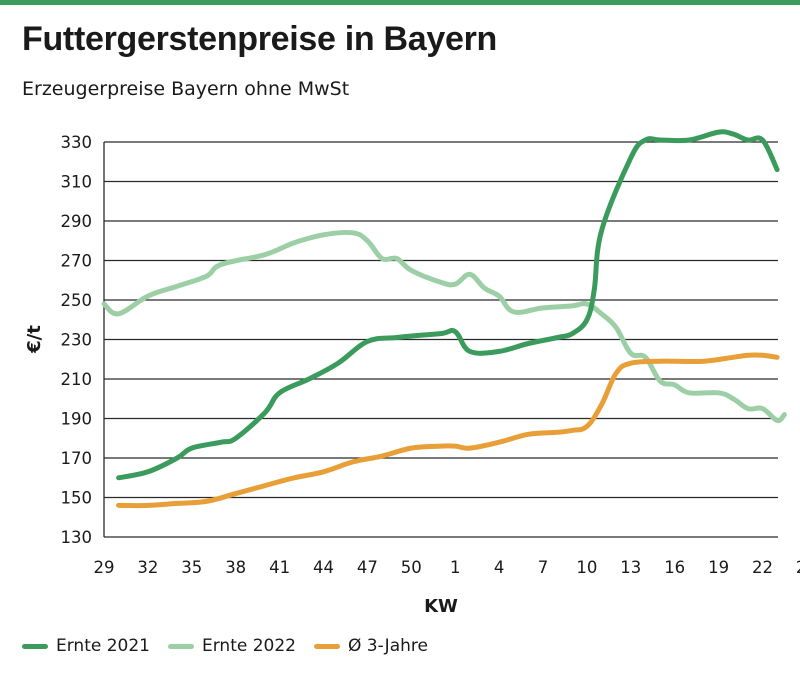 The width and height of the screenshot is (800, 684). What do you see at coordinates (77, 498) in the screenshot?
I see `y-tick-label: 150` at bounding box center [77, 498].